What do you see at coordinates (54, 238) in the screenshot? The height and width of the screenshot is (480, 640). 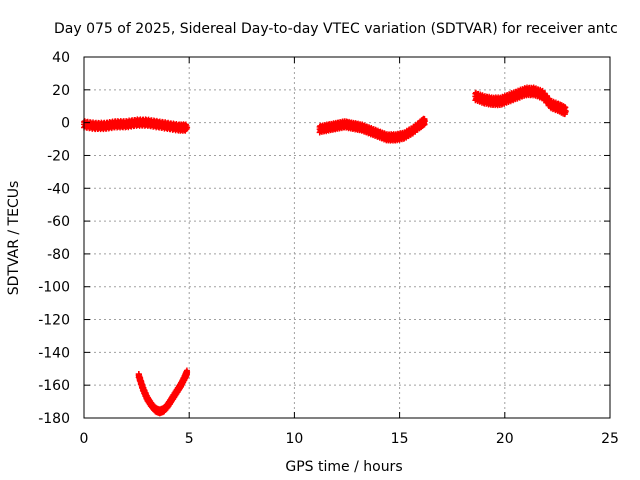 I see `y-tick-labels: 40 20 0 -20 -40 -60 -80 -100 -120 -140 -160 -180` at bounding box center [54, 238].